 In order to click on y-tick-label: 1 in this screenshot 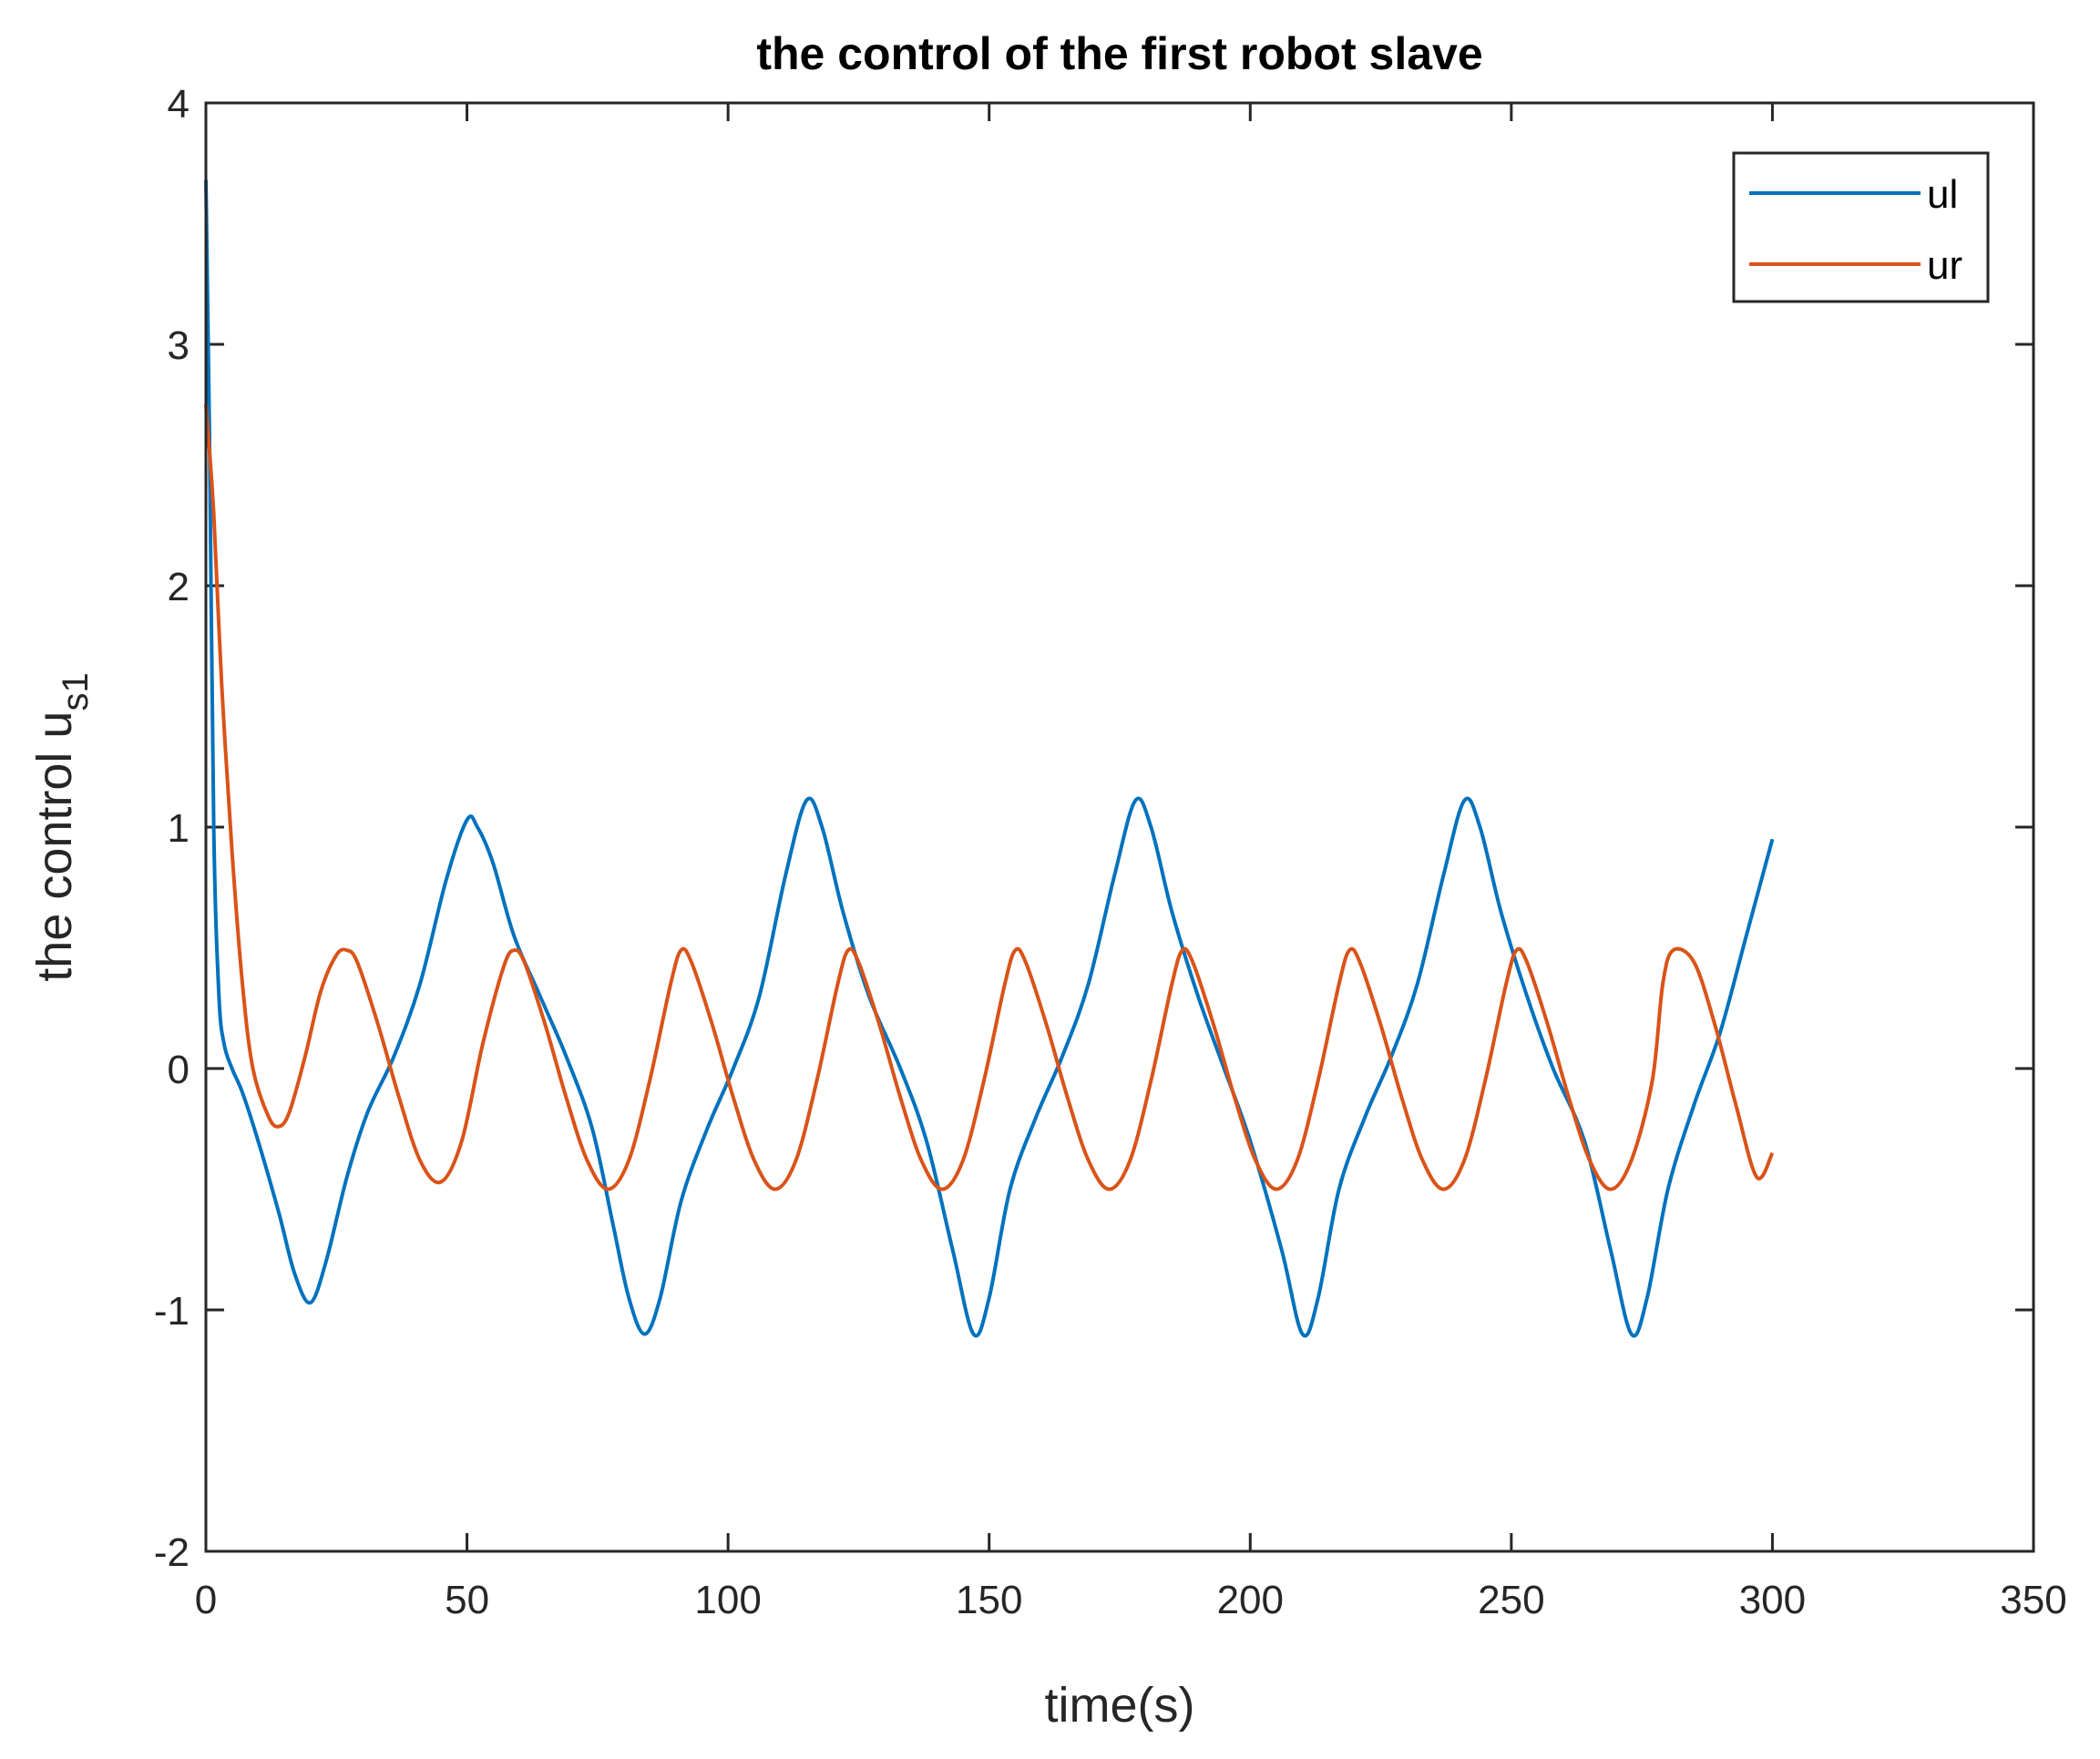, I will do `click(179, 828)`.